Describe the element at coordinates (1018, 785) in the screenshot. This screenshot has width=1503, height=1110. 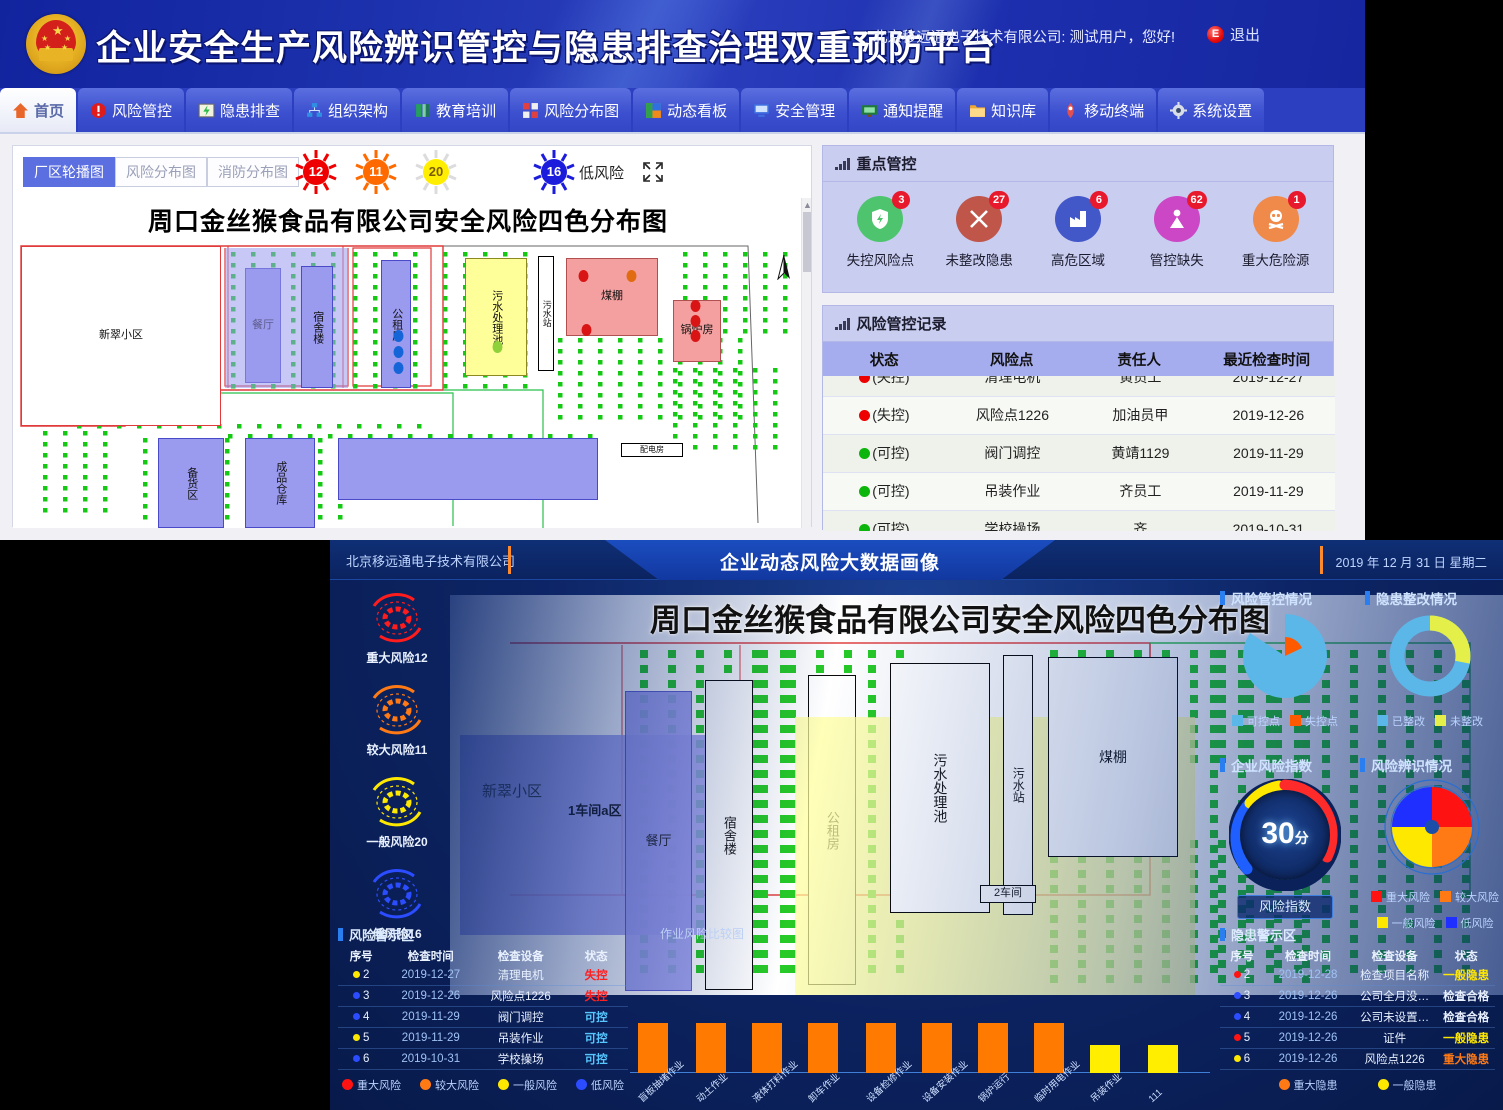
I see `dash-building-wushuizhan: 污水站` at that location.